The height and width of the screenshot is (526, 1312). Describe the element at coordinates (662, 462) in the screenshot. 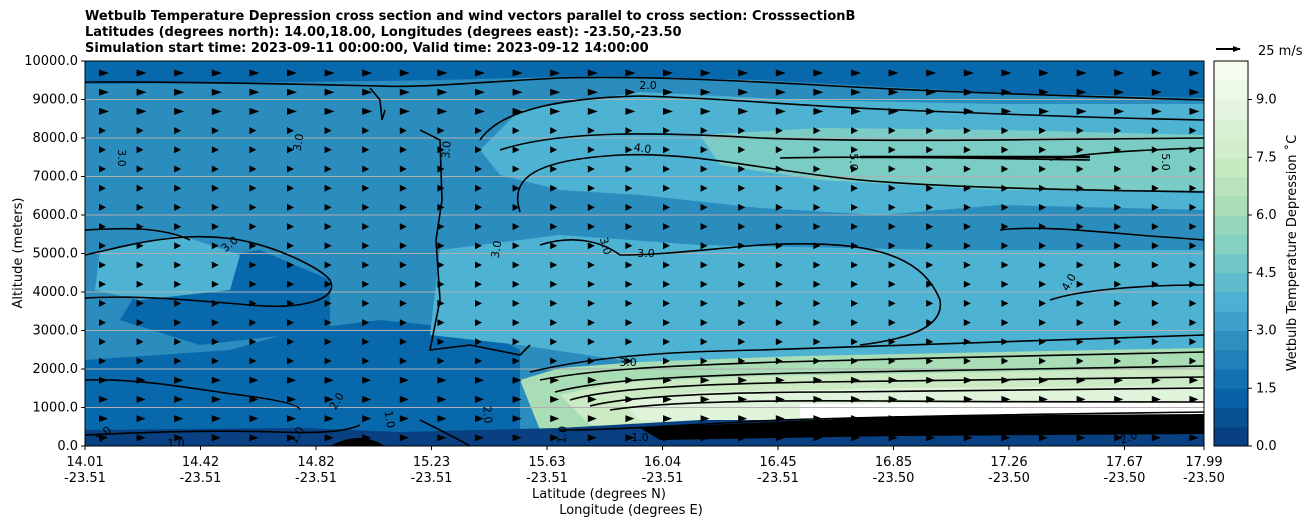

I see `x-tick-label-lat: 16.04` at that location.